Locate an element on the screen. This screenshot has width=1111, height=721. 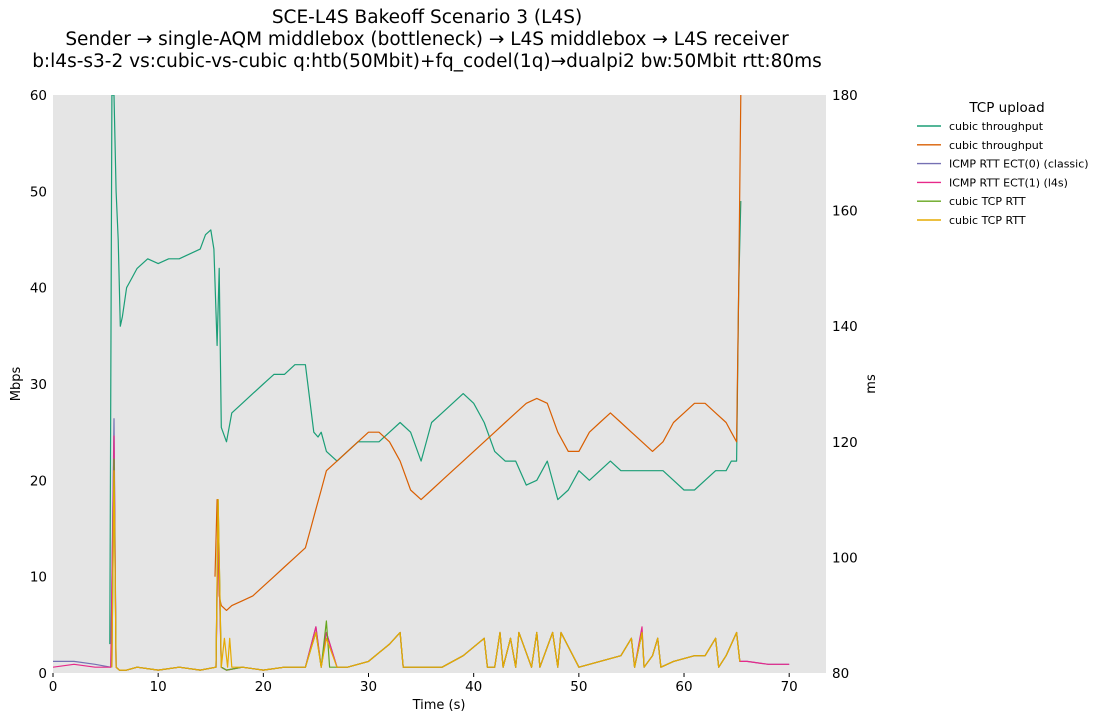
y2-tick-label: 100 is located at coordinates (845, 558).